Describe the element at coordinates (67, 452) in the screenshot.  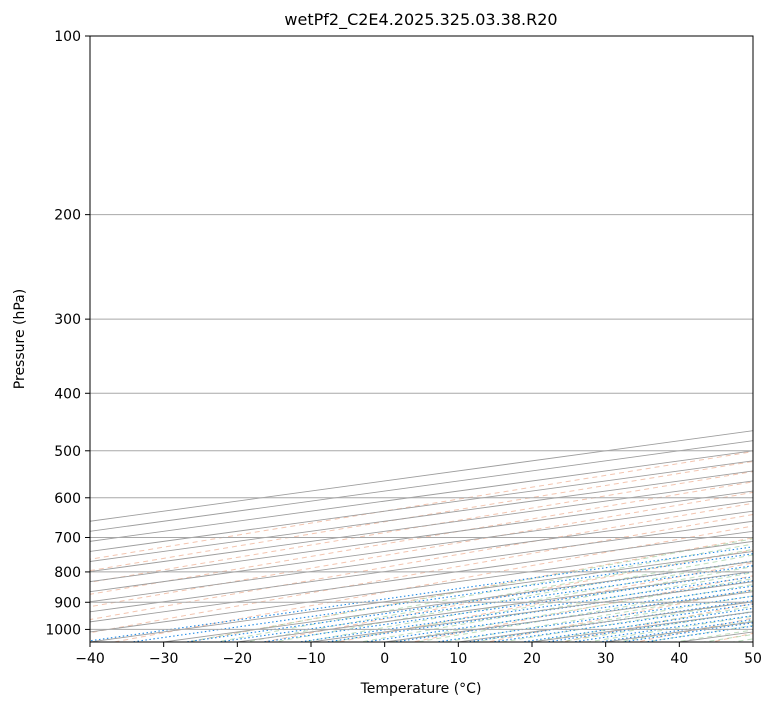
I see `y-tick-label: 500` at that location.